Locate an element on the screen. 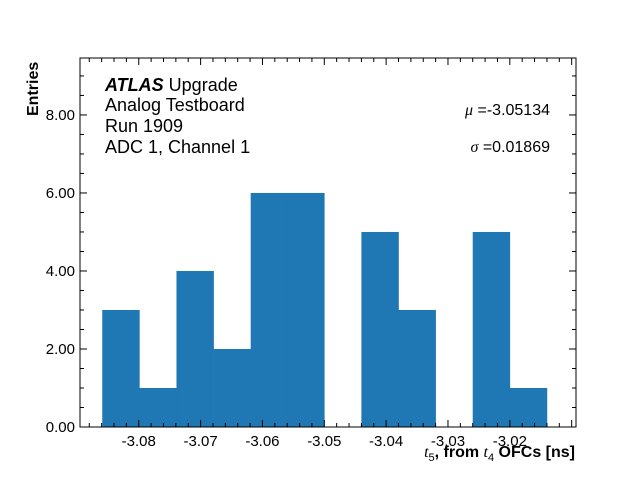  y-axis-label: Entries is located at coordinates (33, 88).